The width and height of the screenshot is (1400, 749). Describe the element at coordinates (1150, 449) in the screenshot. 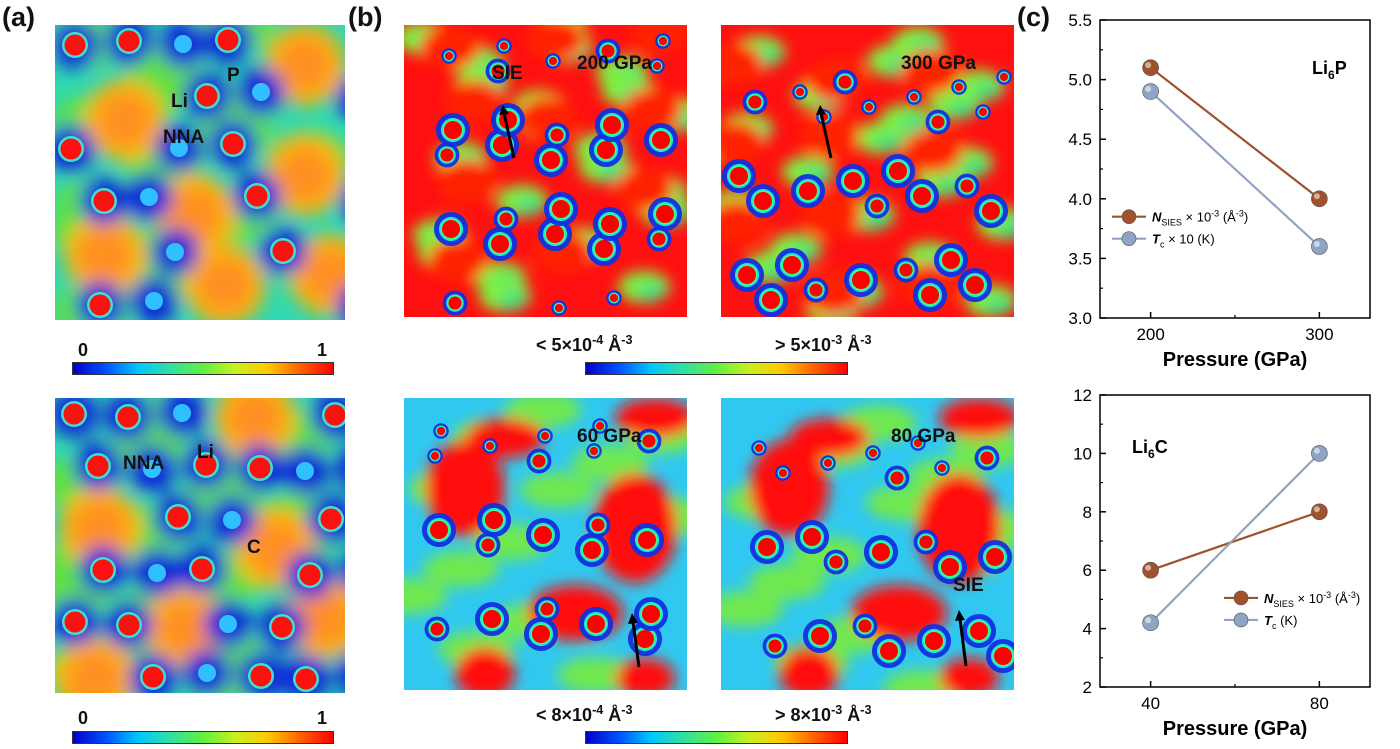

I see `compound-label: Li6C` at that location.